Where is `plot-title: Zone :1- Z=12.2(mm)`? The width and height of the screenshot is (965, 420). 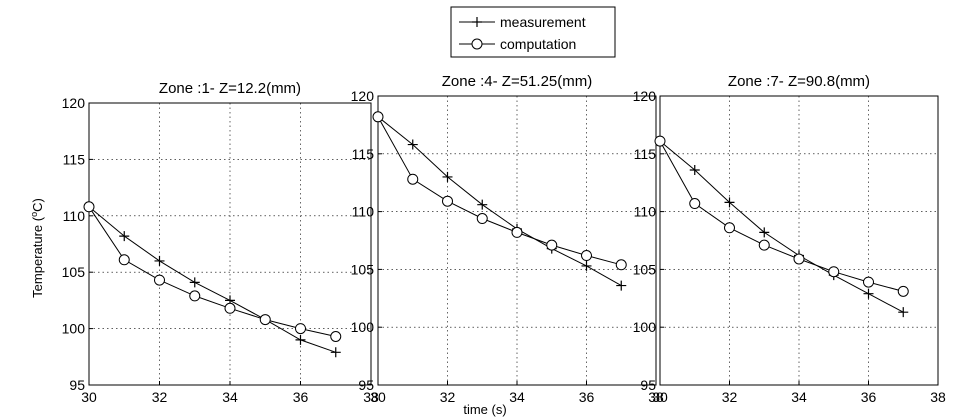
plot-title: Zone :1- Z=12.2(mm) is located at coordinates (230, 88).